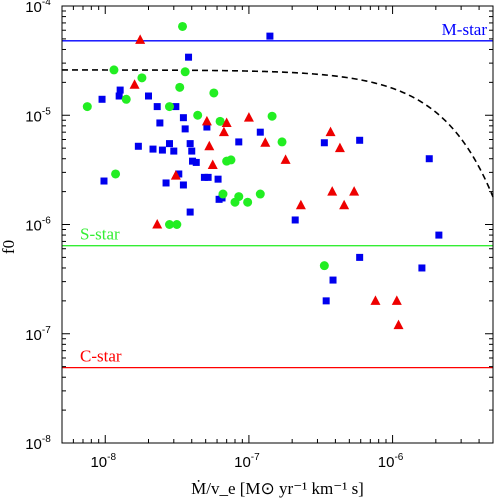  What do you see at coordinates (38, 115) in the screenshot?
I see `y-tick-label-3: 10⁻⁵` at bounding box center [38, 115].